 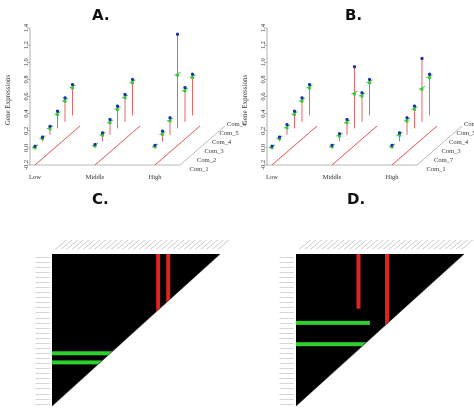 What do you see at coordinates (26, 27) in the screenshot?
I see `y-tick-label: 1.4` at bounding box center [26, 27].